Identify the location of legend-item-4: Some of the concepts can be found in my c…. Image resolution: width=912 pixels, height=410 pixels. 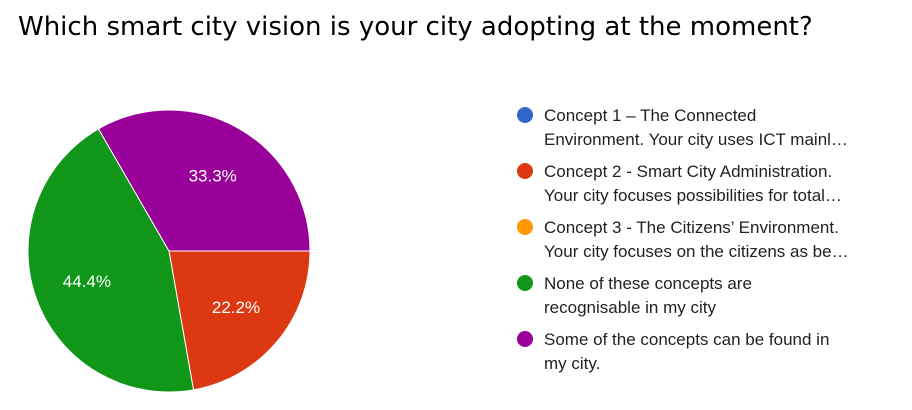
(712, 352).